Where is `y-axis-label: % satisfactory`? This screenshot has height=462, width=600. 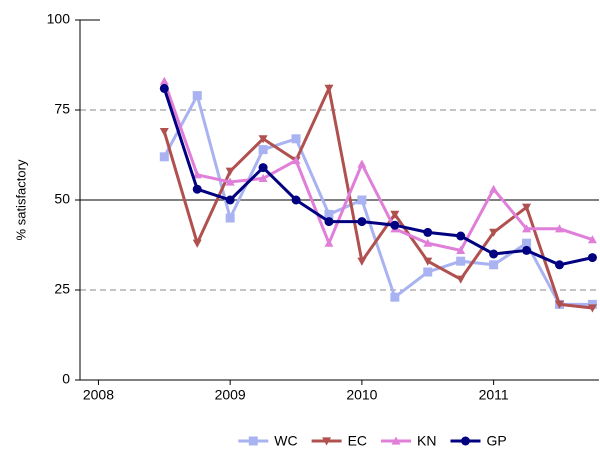 y-axis-label: % satisfactory is located at coordinates (20, 199).